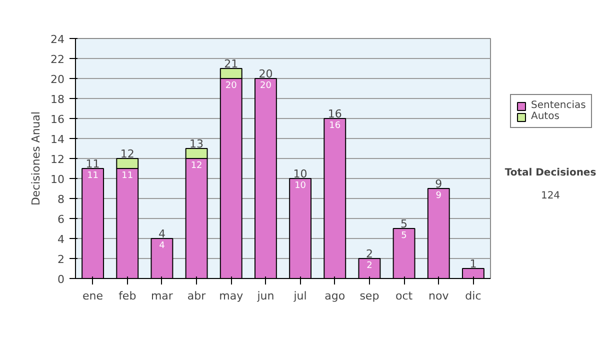  I want to click on legend-label: Autos, so click(545, 116).